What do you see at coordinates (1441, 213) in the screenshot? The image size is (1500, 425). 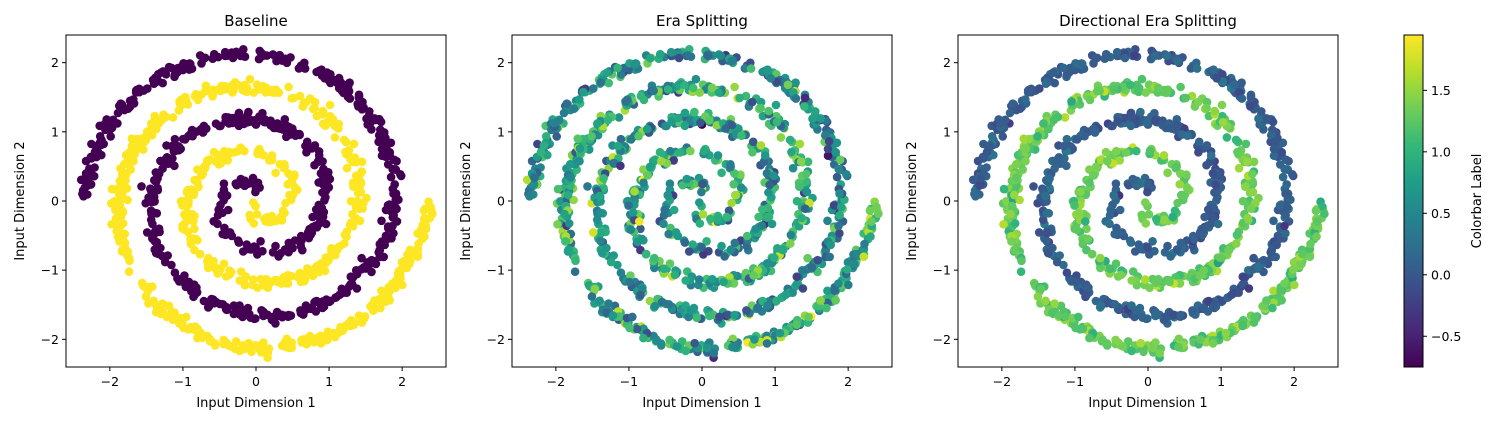 I see `colorbar-tick-label: 0.5` at bounding box center [1441, 213].